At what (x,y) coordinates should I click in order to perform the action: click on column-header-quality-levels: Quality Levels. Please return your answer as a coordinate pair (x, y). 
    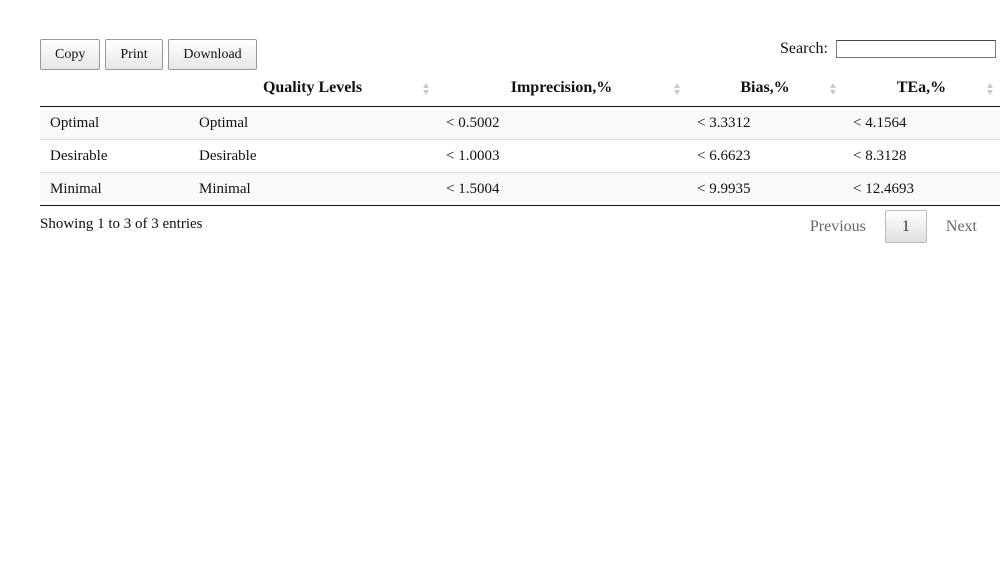
    Looking at the image, I should click on (312, 88).